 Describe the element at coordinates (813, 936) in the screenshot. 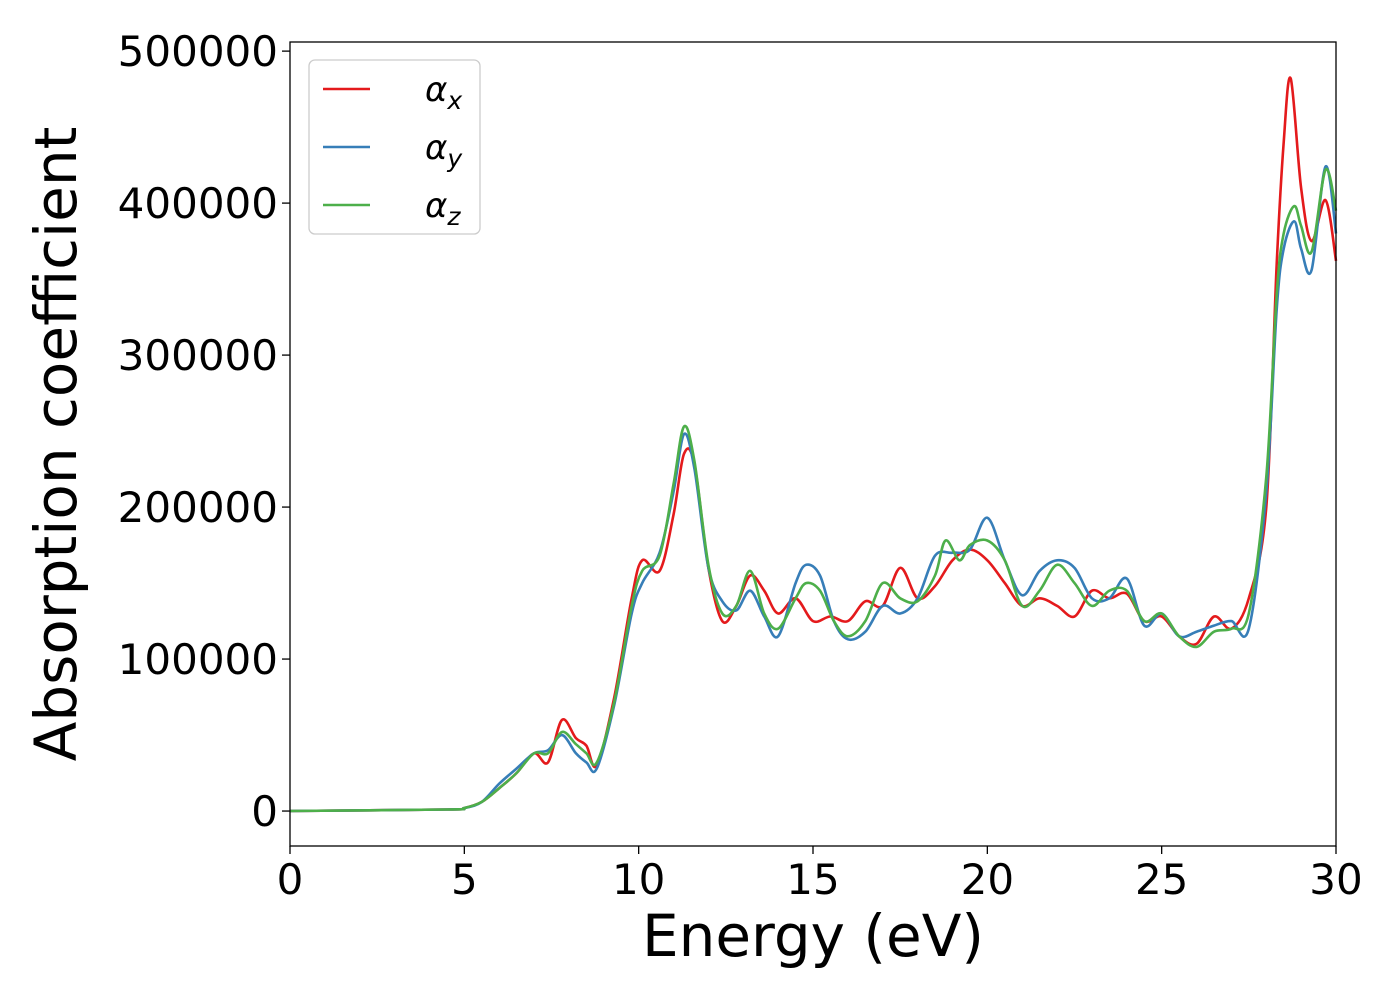

I see `x-axis-title: Energy (eV)` at that location.